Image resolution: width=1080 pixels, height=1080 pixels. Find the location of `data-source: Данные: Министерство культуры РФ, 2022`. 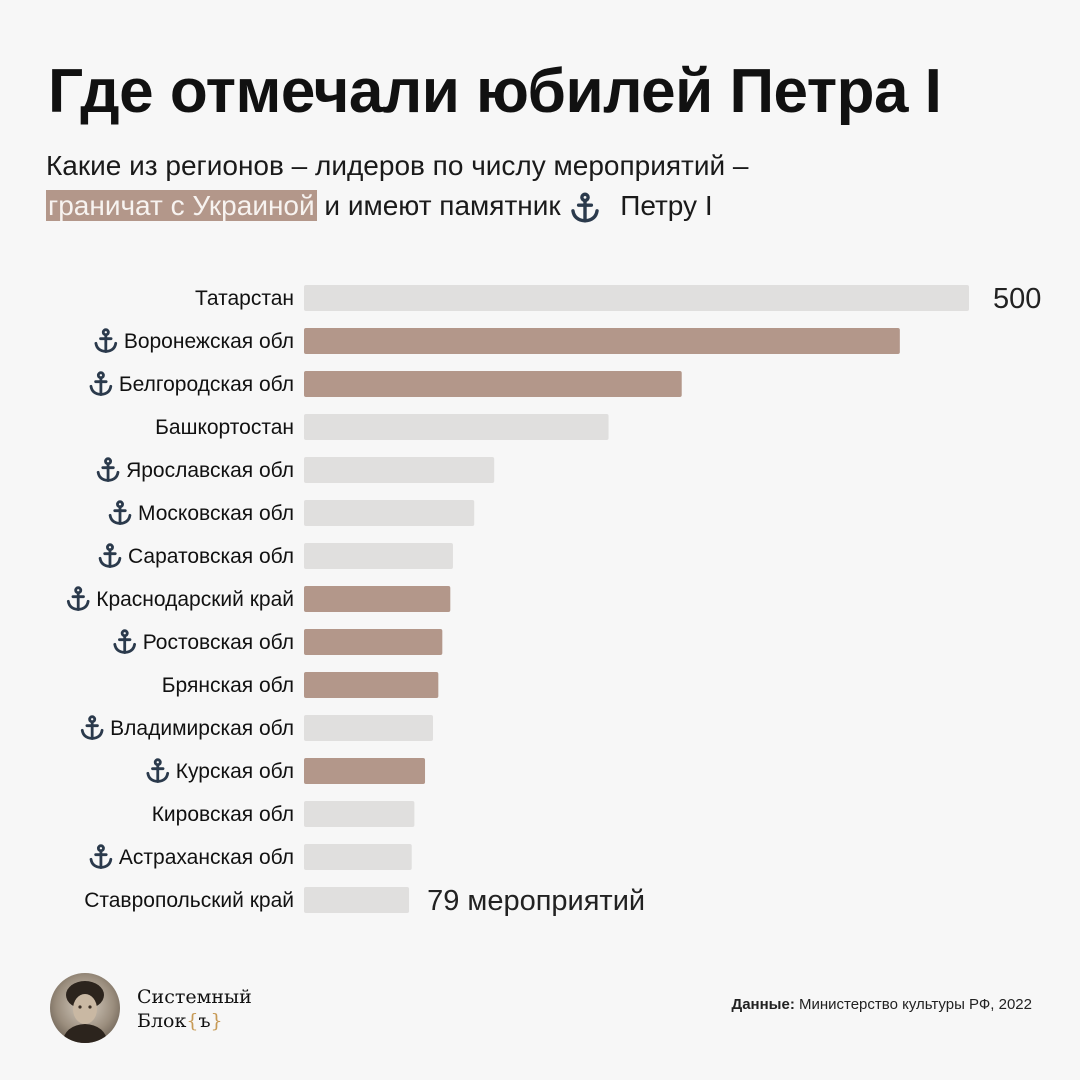

data-source: Данные: Министерство культуры РФ, 2022 is located at coordinates (882, 1004).